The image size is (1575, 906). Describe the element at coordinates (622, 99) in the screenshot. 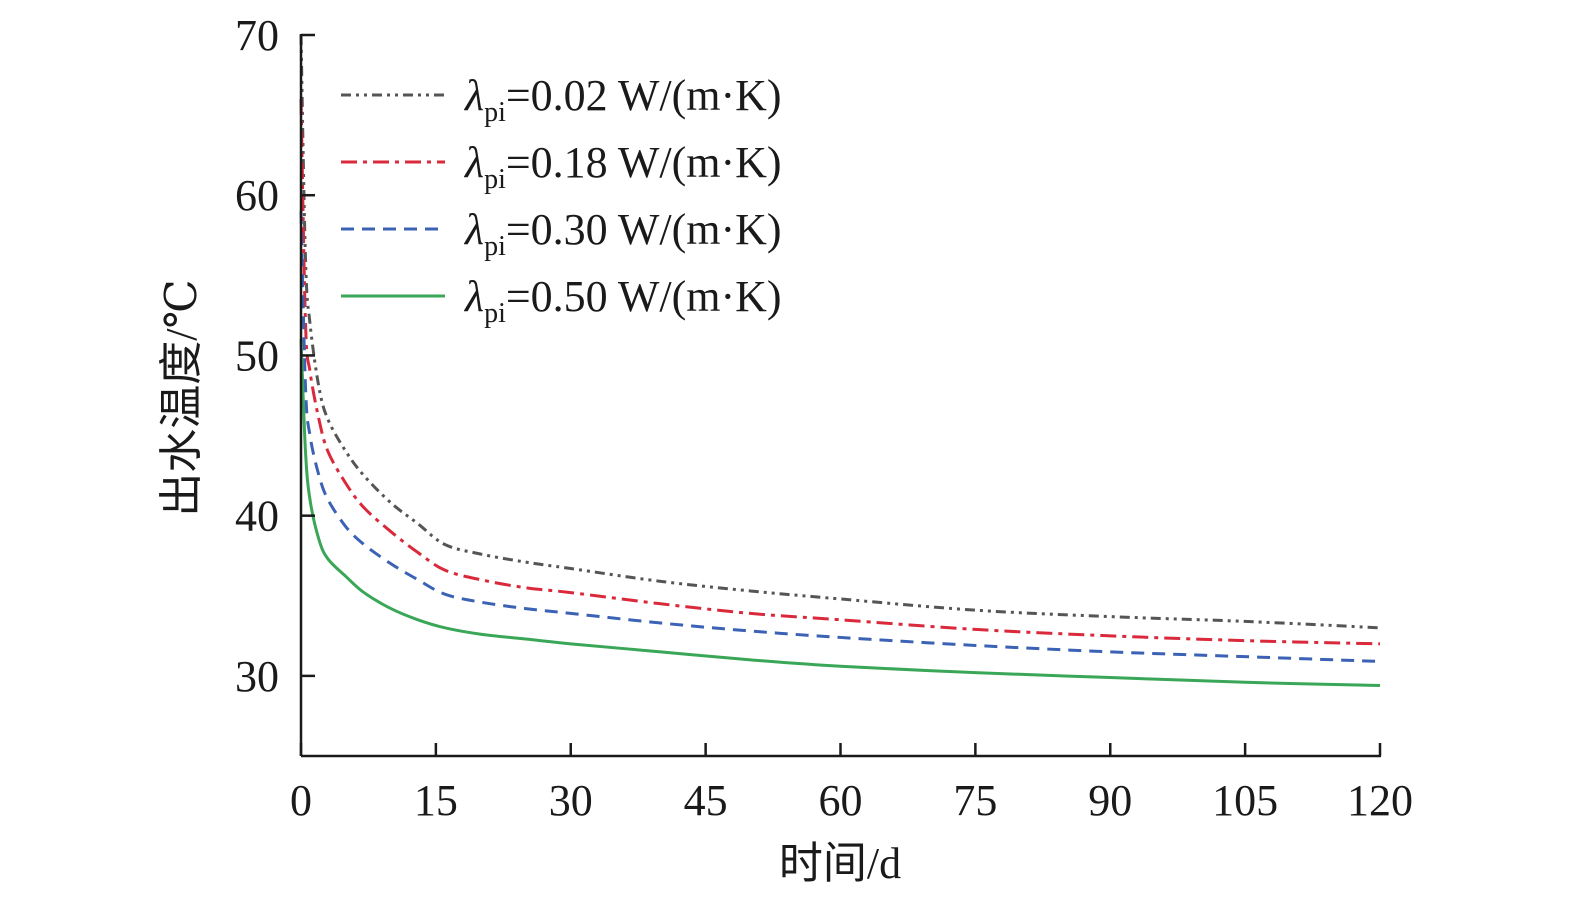

I see `legend-label: λpi=0.02 W/(m·K)` at that location.